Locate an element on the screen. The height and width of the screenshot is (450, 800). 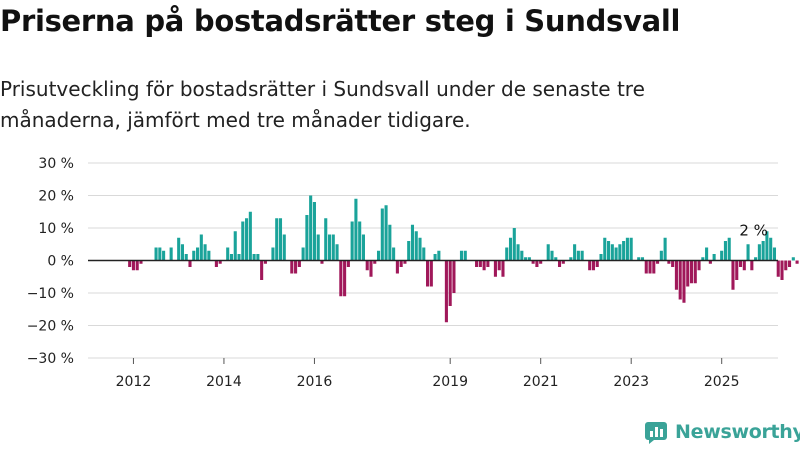
y-tick-label: −30 % is located at coordinates (50, 359).